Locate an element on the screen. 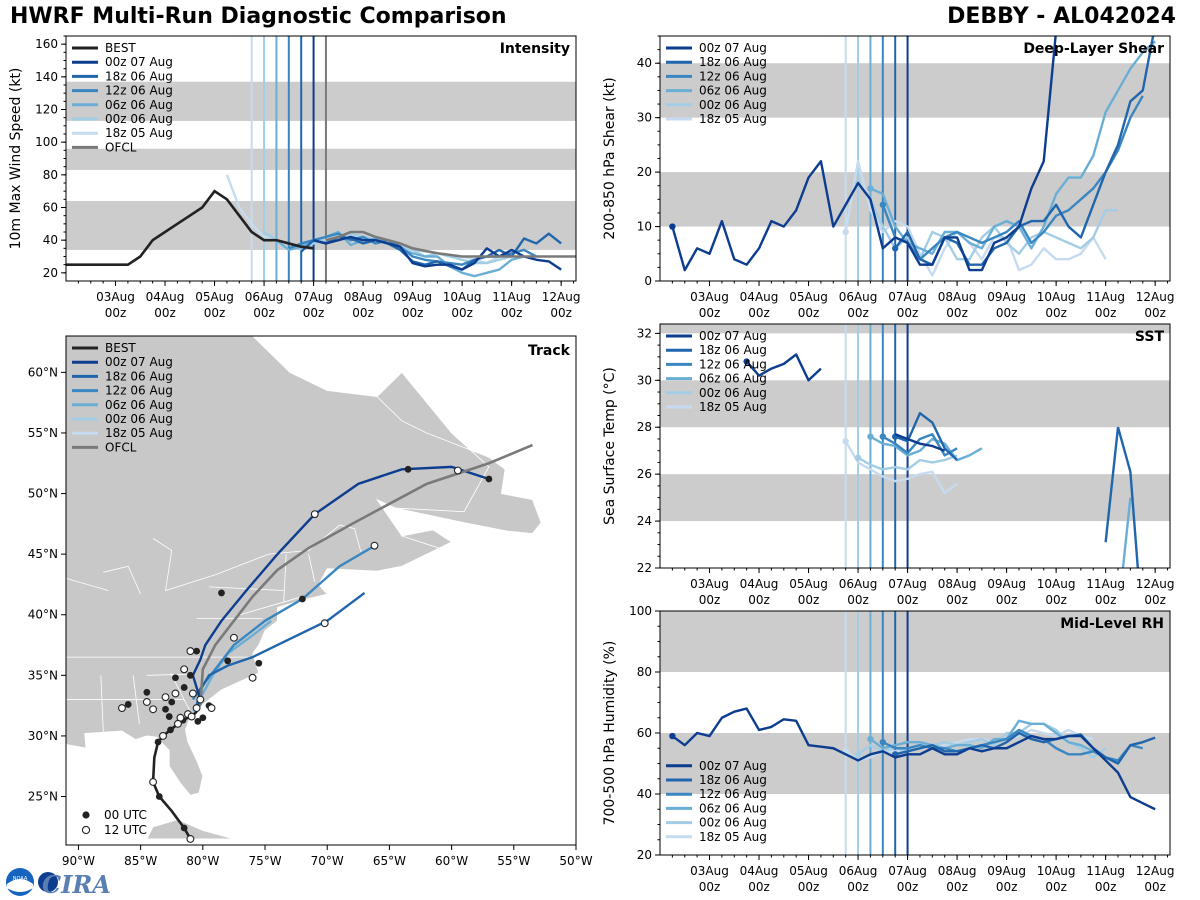 The width and height of the screenshot is (1200, 900). track-ytick-label-3: 40°N is located at coordinates (43, 615).